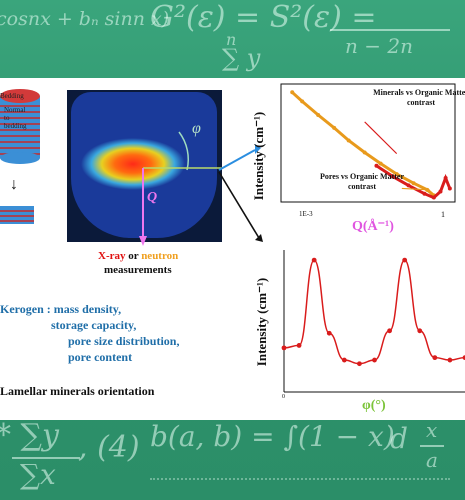 The image size is (465, 500). What do you see at coordinates (362, 181) in the screenshot?
I see `chart1-annotation-2: Pores vs Organic Matter contrast` at bounding box center [362, 181].